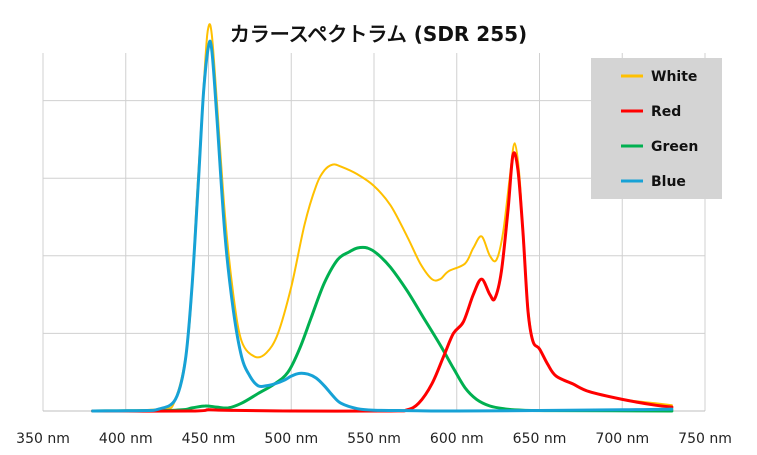 This screenshot has width=757, height=455. What do you see at coordinates (291, 439) in the screenshot?
I see `x-tick-label: 500 nm` at bounding box center [291, 439].